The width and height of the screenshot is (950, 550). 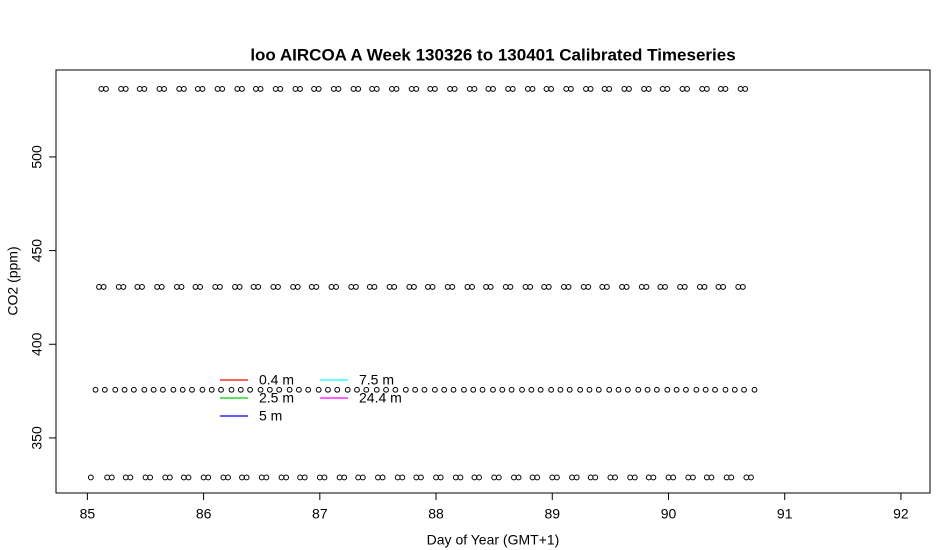 What do you see at coordinates (376, 380) in the screenshot?
I see `legend-label: 7.5 m` at bounding box center [376, 380].